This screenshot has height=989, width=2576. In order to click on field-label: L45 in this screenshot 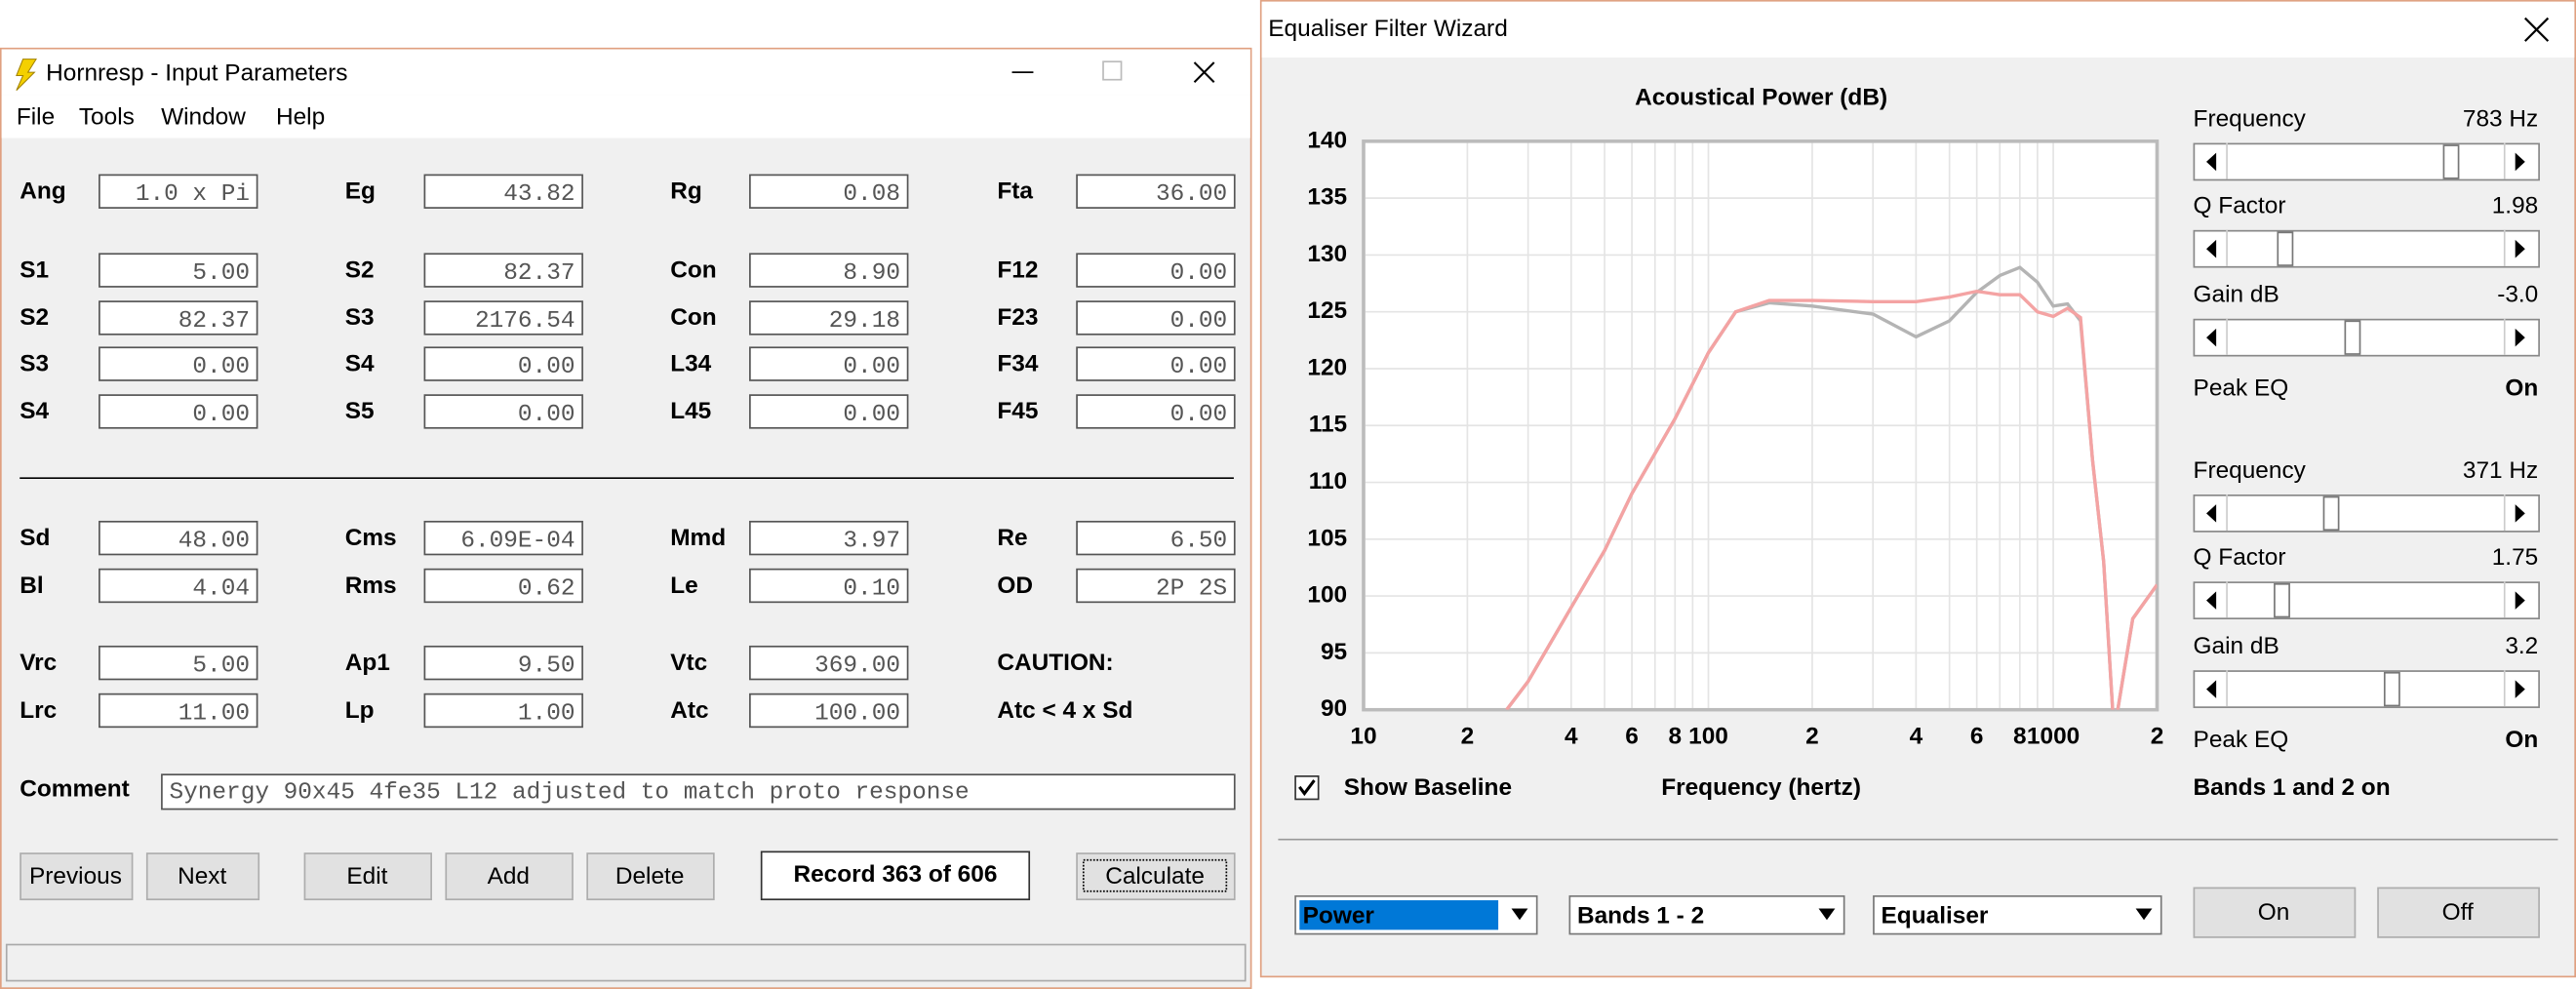, I will do `click(690, 411)`.